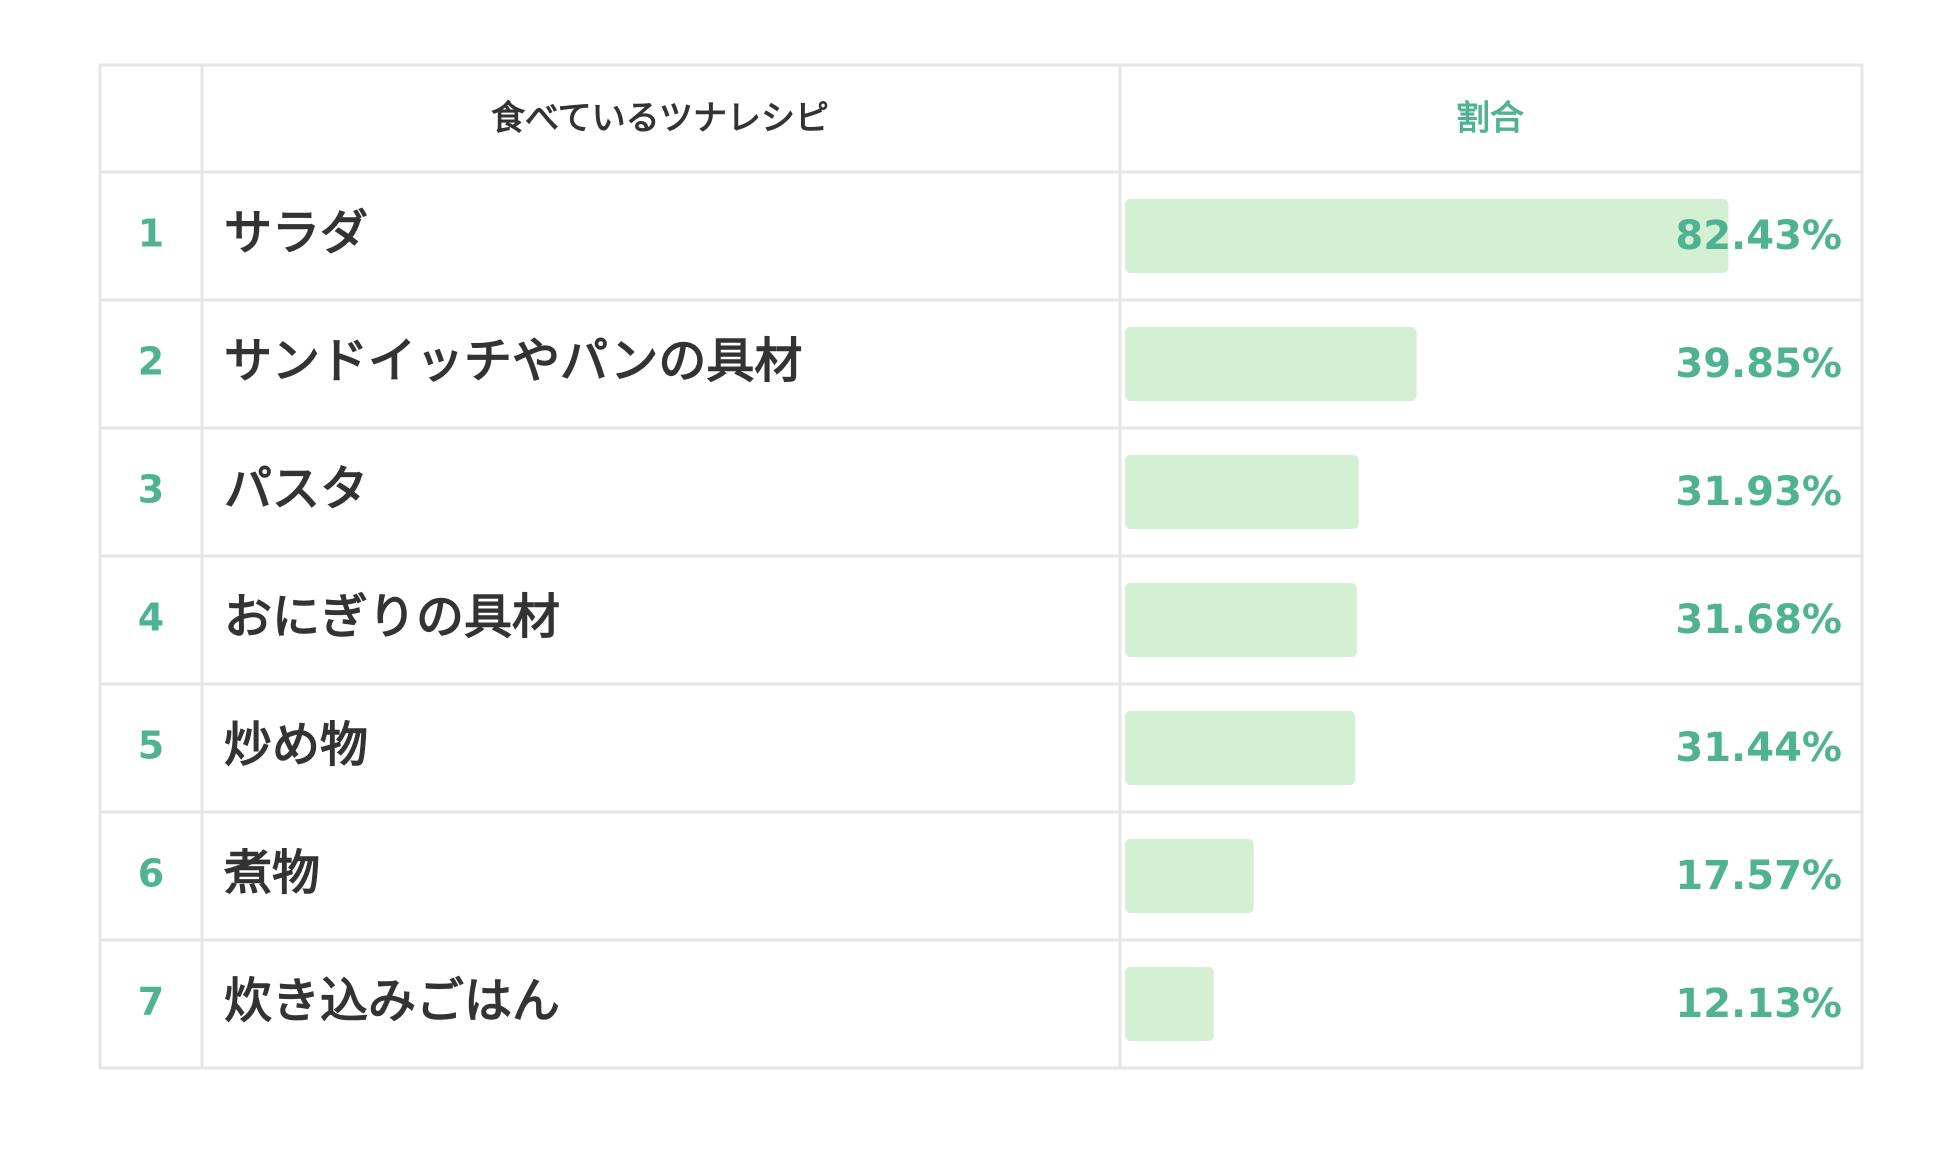  I want to click on rank-number: 5, so click(151, 746).